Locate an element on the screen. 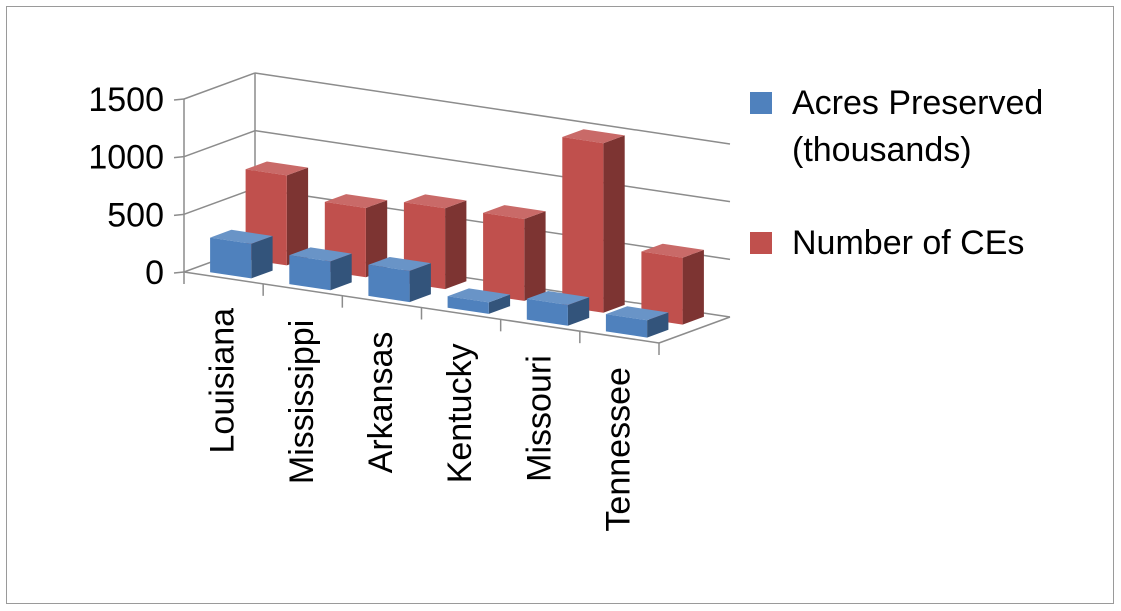  bar-ces-tennessee-top is located at coordinates (672, 250).